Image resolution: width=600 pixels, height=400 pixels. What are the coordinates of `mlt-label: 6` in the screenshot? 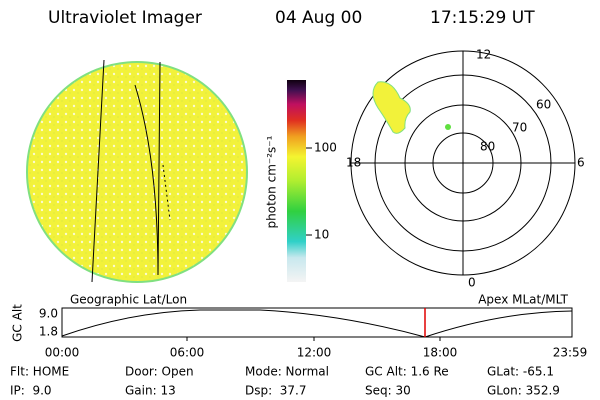 It's located at (581, 163).